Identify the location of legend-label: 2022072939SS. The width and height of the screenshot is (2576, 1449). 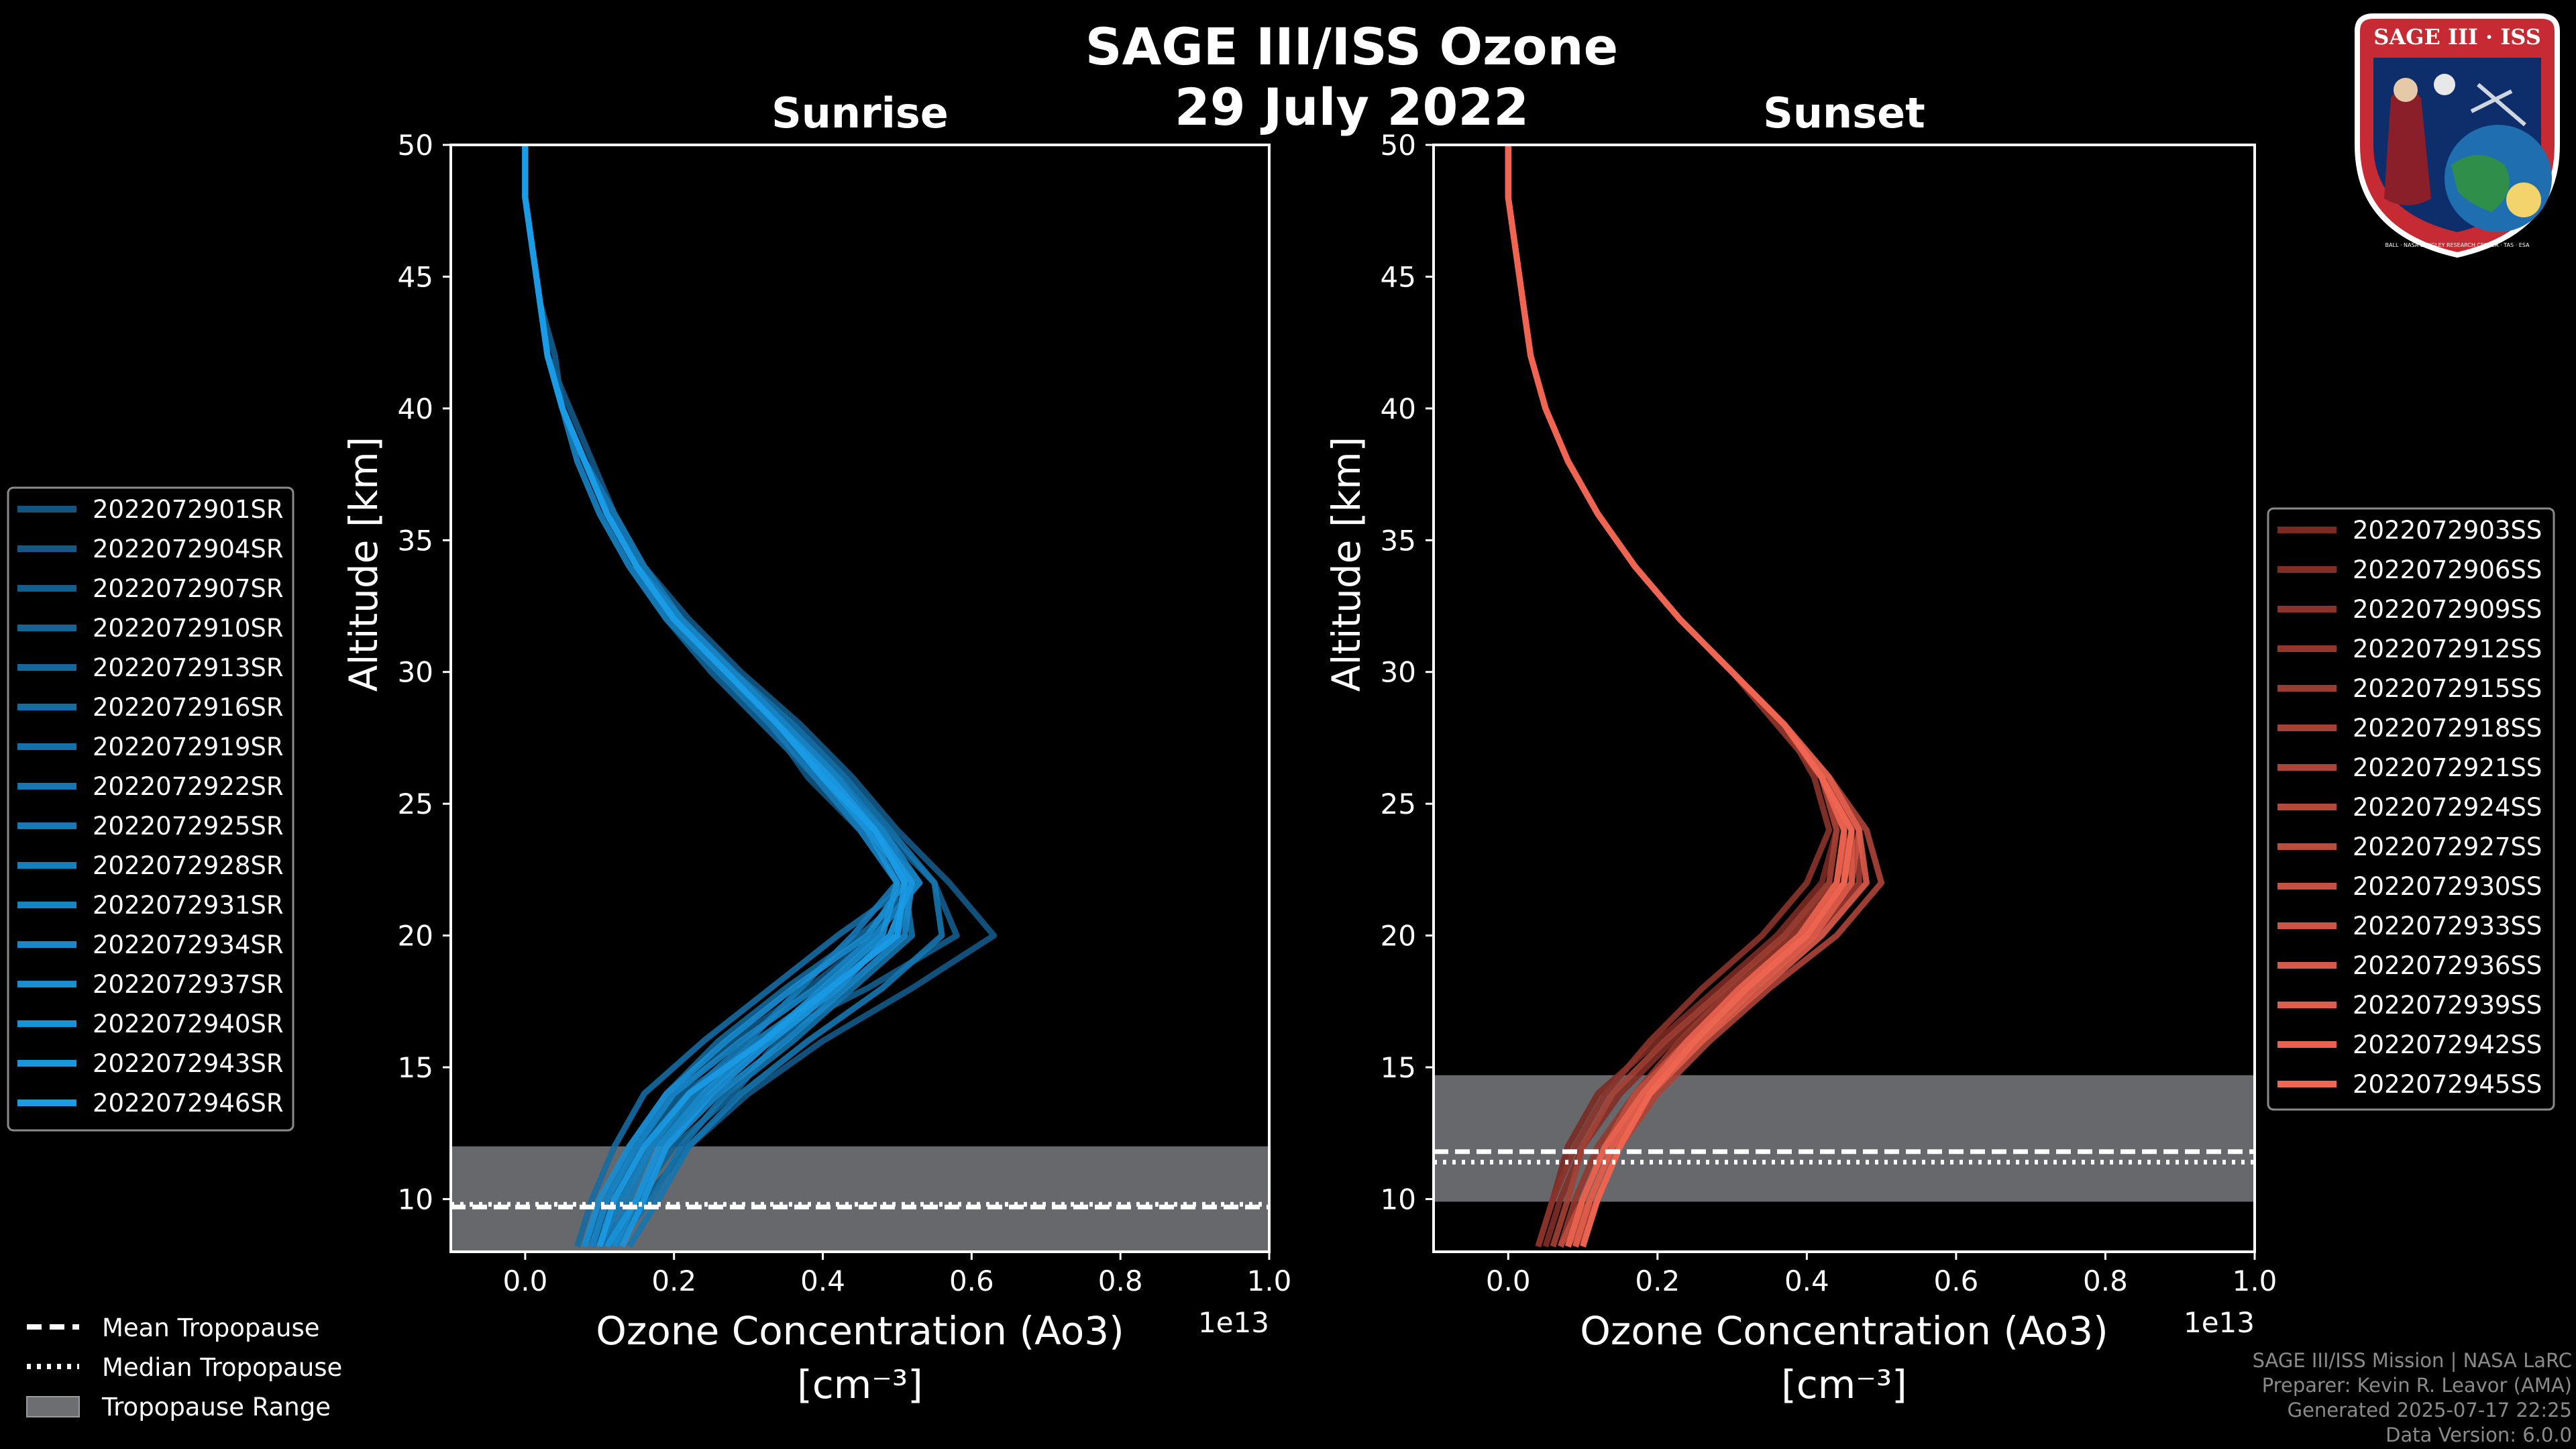
(2447, 1005).